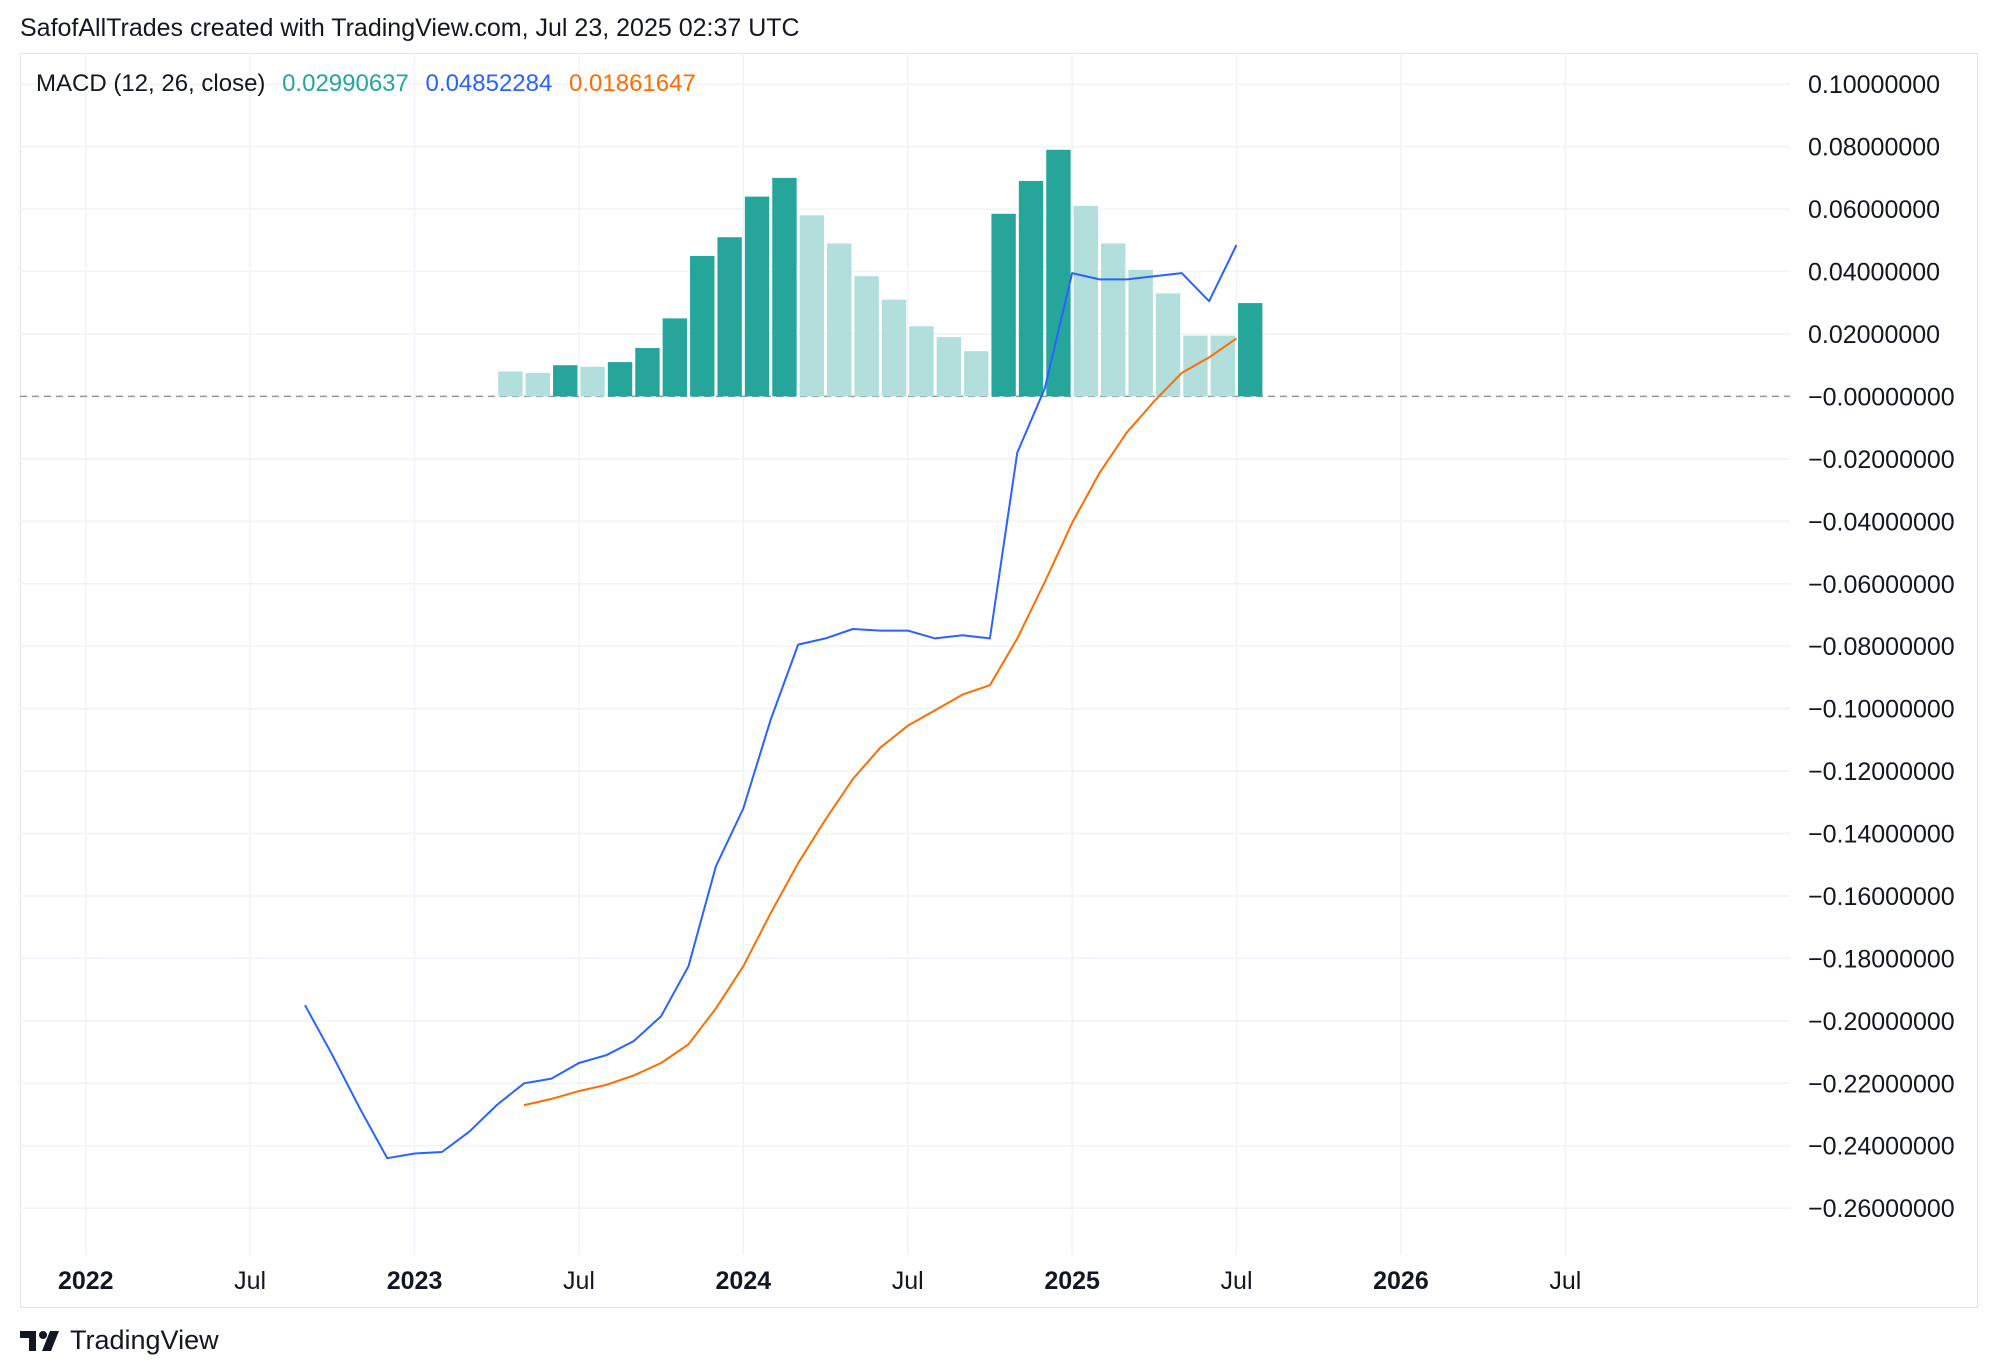  I want to click on footer: TradingView, so click(119, 1340).